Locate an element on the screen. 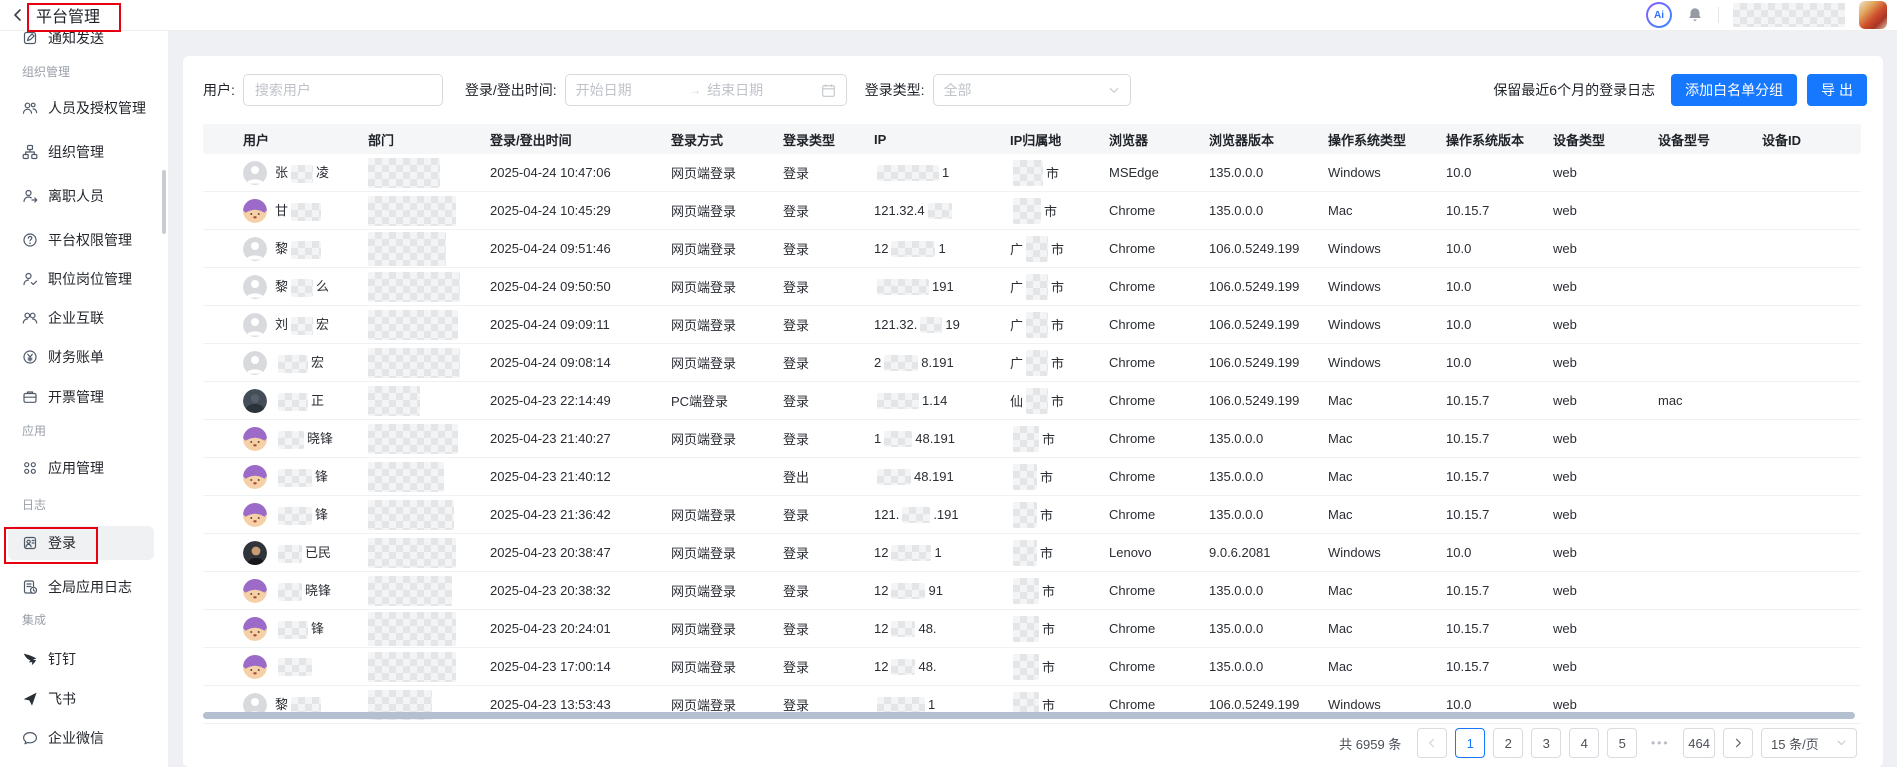  type-filter-label: 登录类型: is located at coordinates (894, 90).